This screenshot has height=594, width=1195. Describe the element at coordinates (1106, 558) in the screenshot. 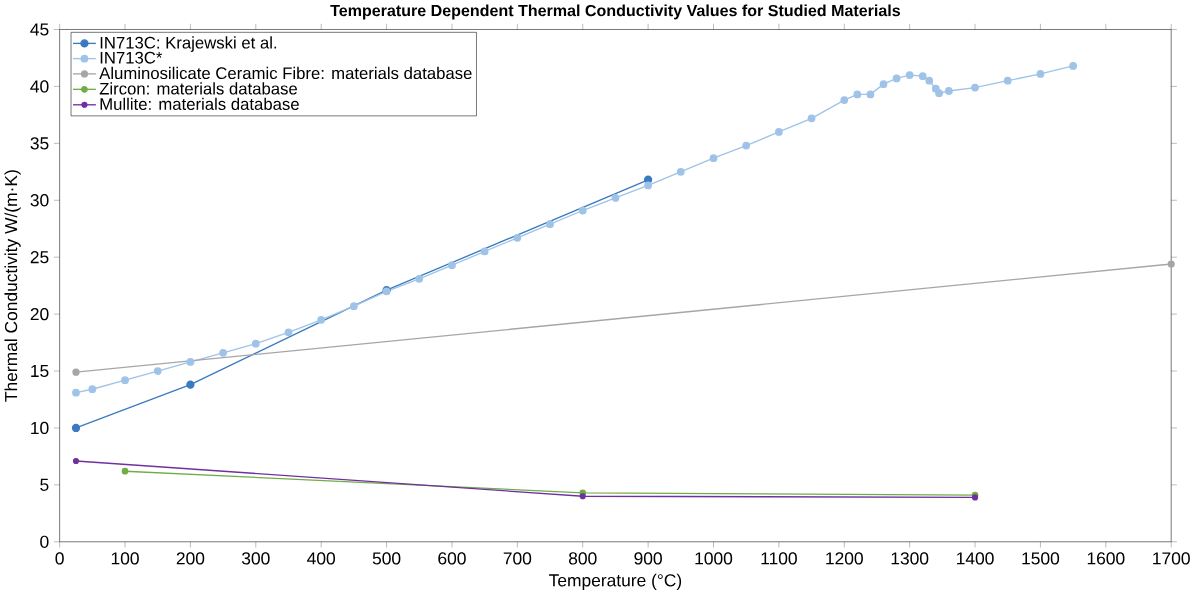

I see `x-tick-label: 1600` at that location.